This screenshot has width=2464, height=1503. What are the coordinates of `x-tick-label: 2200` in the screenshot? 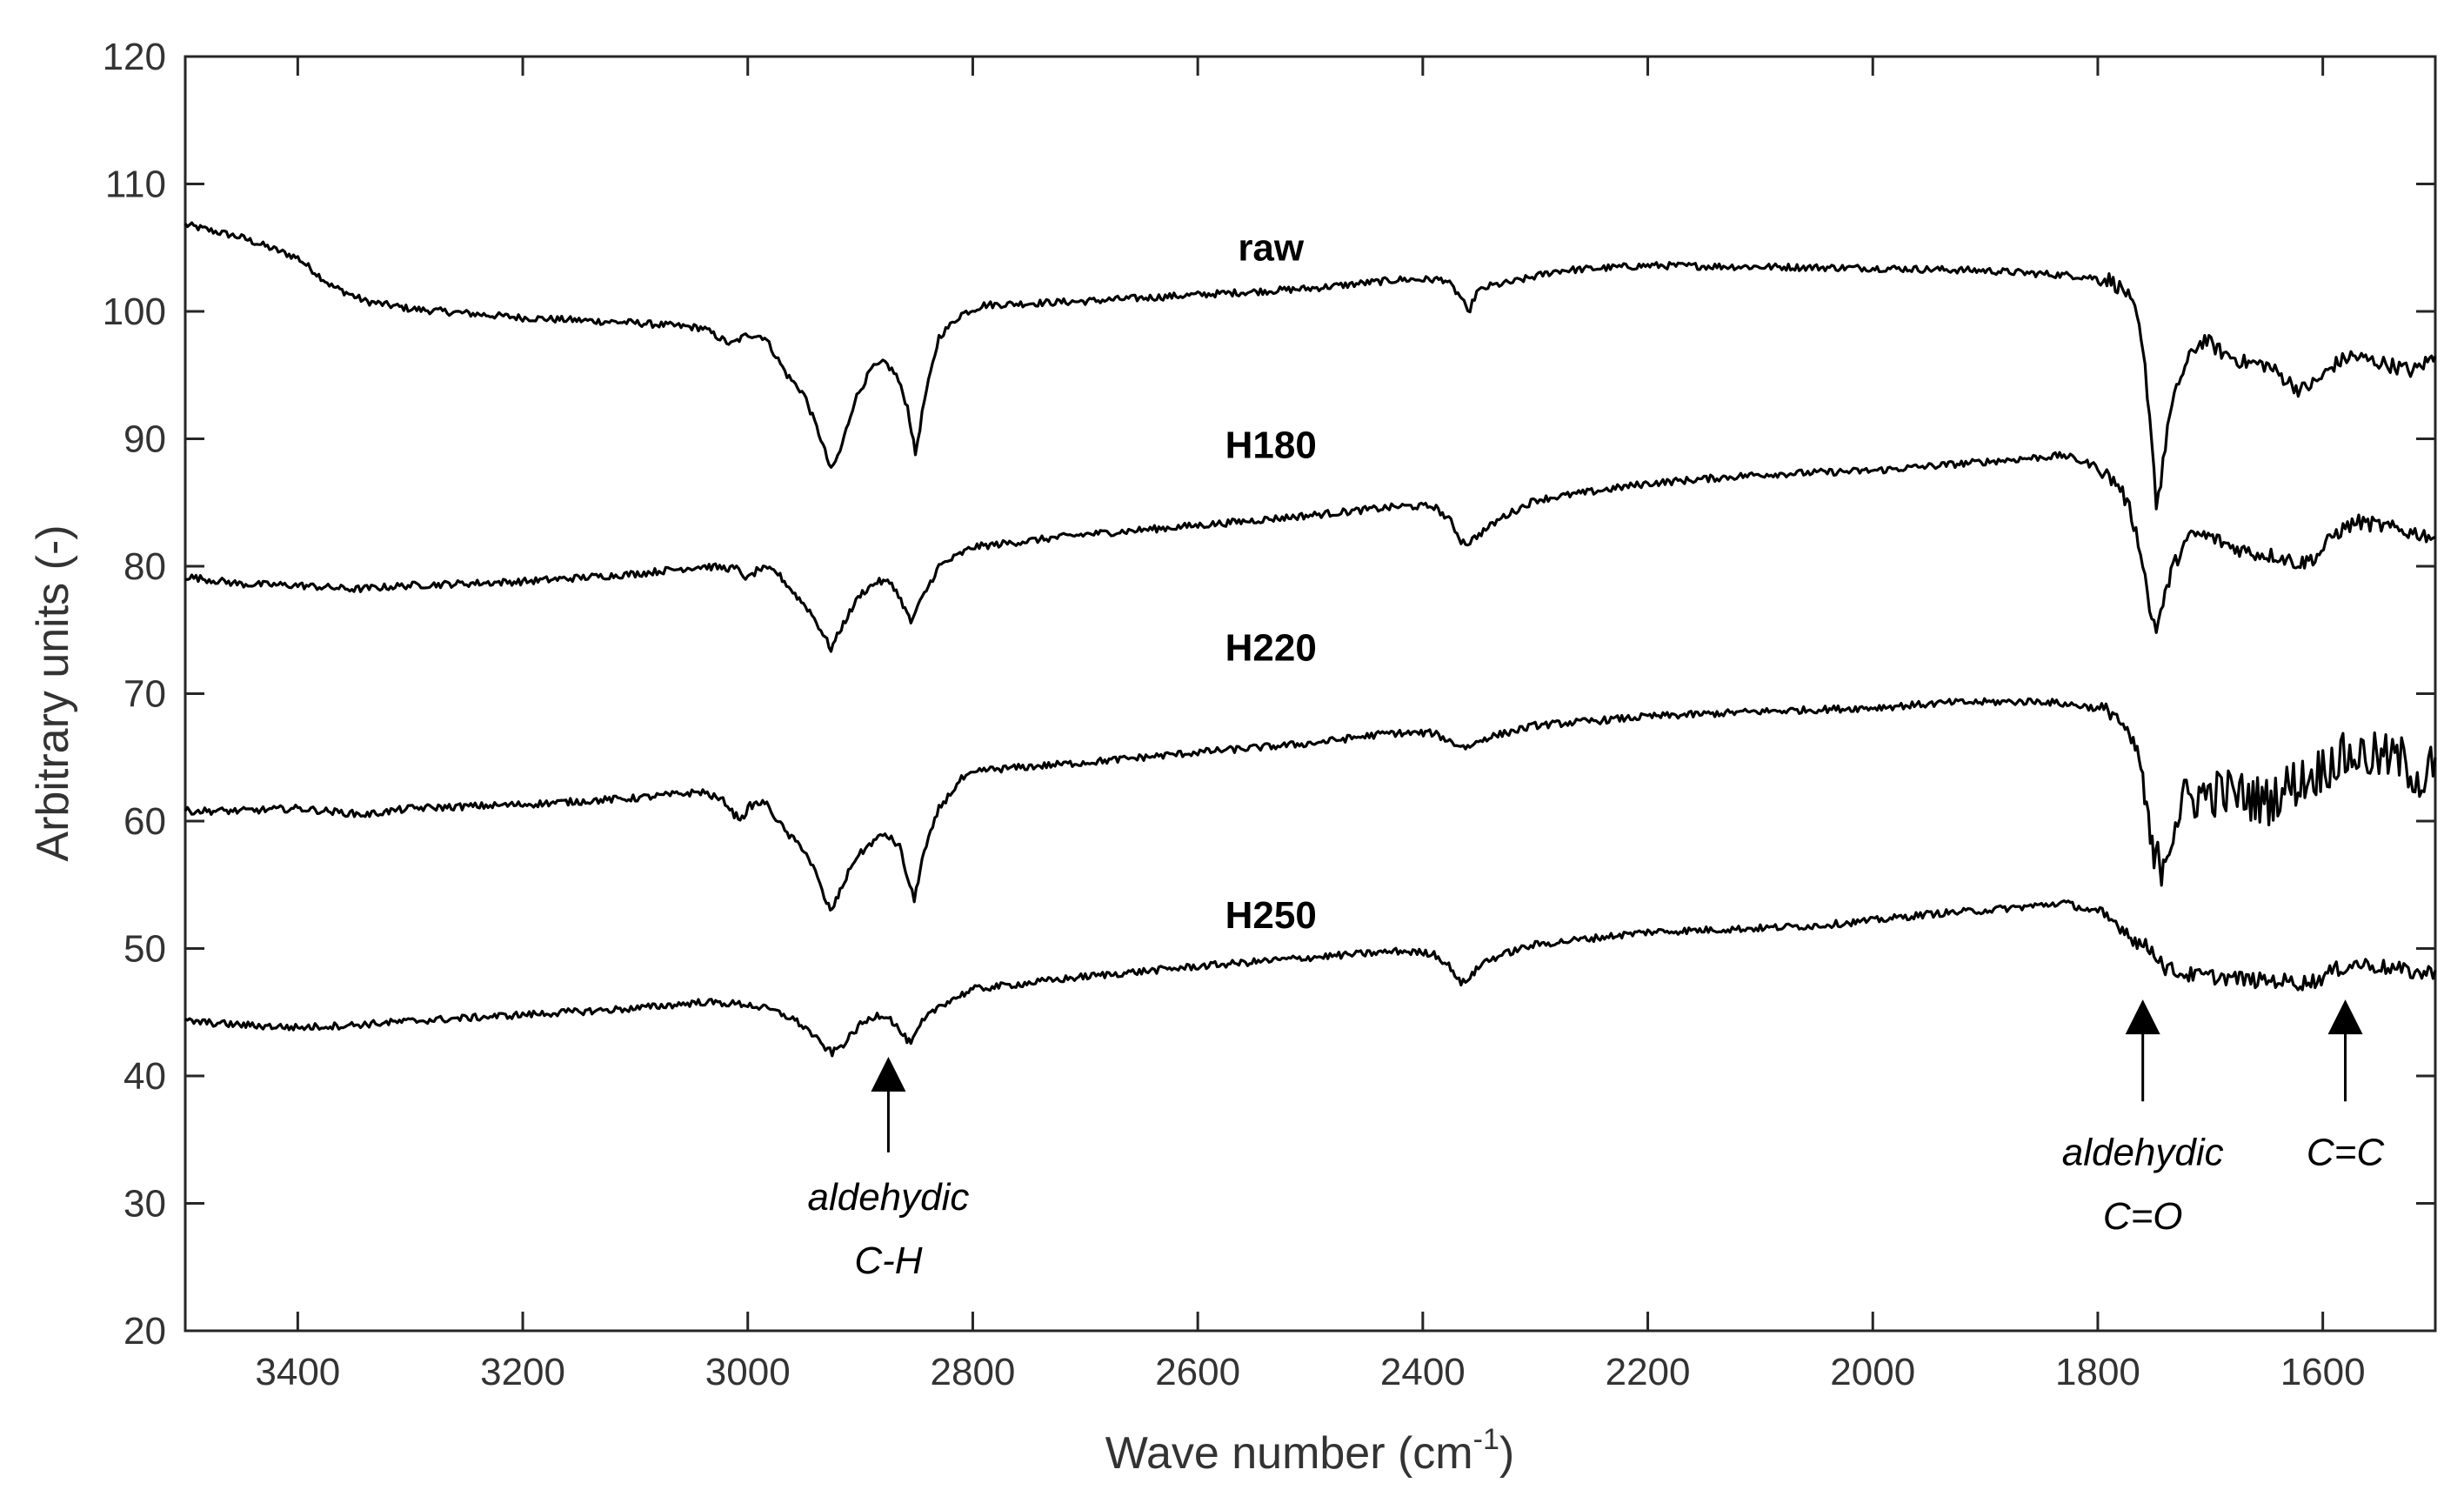 It's located at (1648, 1372).